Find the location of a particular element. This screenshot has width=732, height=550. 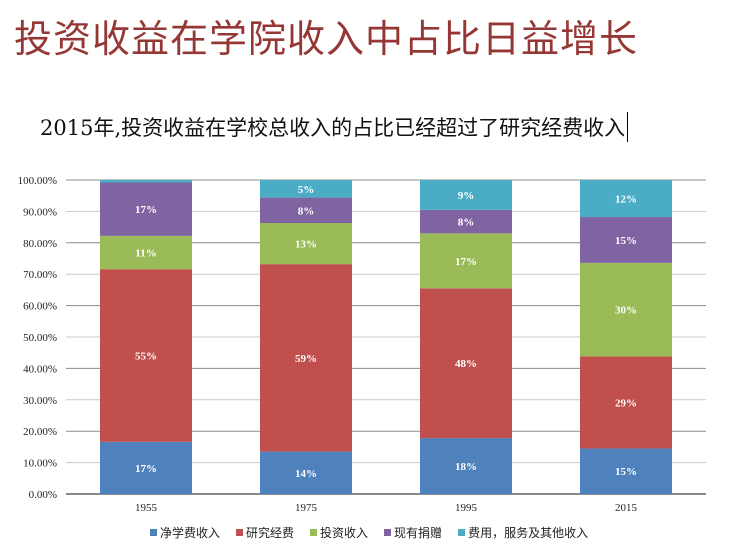

data-label: 5% is located at coordinates (306, 190).